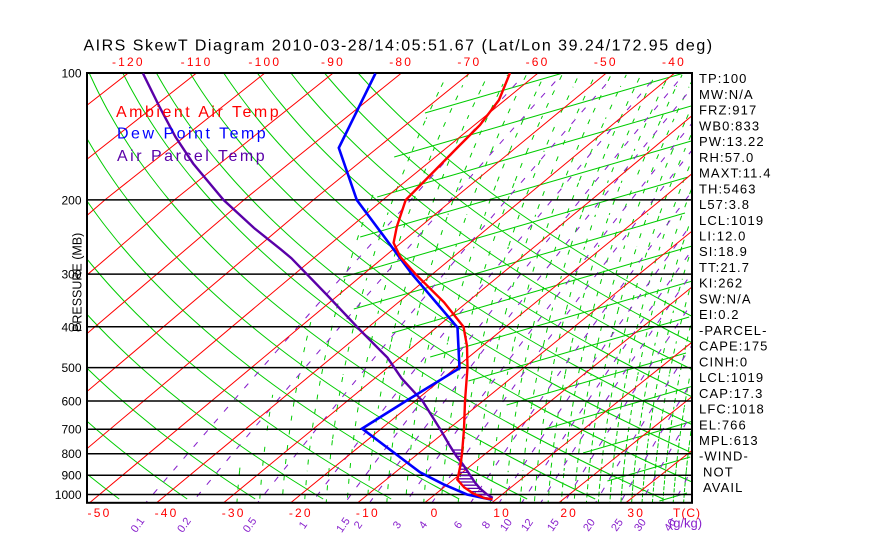 Image resolution: width=870 pixels, height=560 pixels. What do you see at coordinates (723, 487) in the screenshot?
I see `svg-text: AVAIL` at bounding box center [723, 487].